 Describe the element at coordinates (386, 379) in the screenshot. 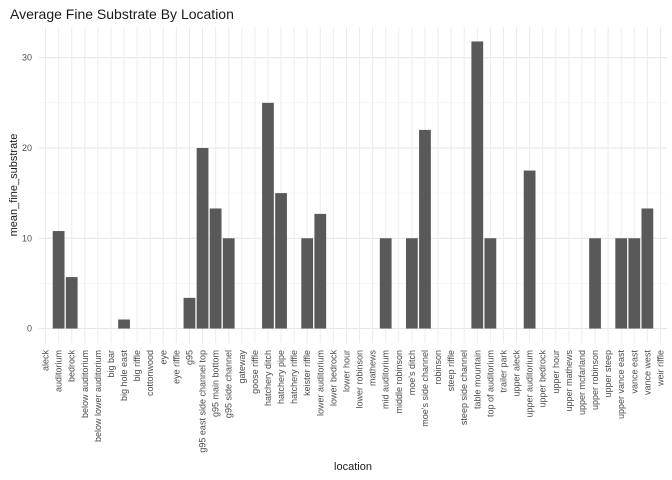

I see `x-tick-label: mid auditorium` at that location.